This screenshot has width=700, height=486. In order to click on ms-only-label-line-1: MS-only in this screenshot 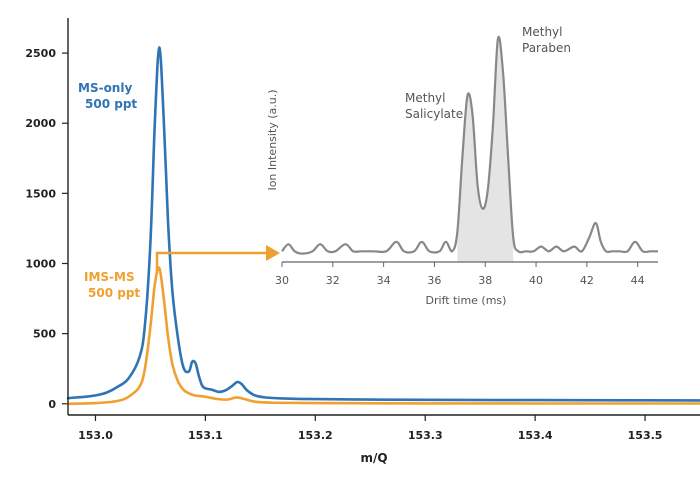, I will do `click(105, 88)`.